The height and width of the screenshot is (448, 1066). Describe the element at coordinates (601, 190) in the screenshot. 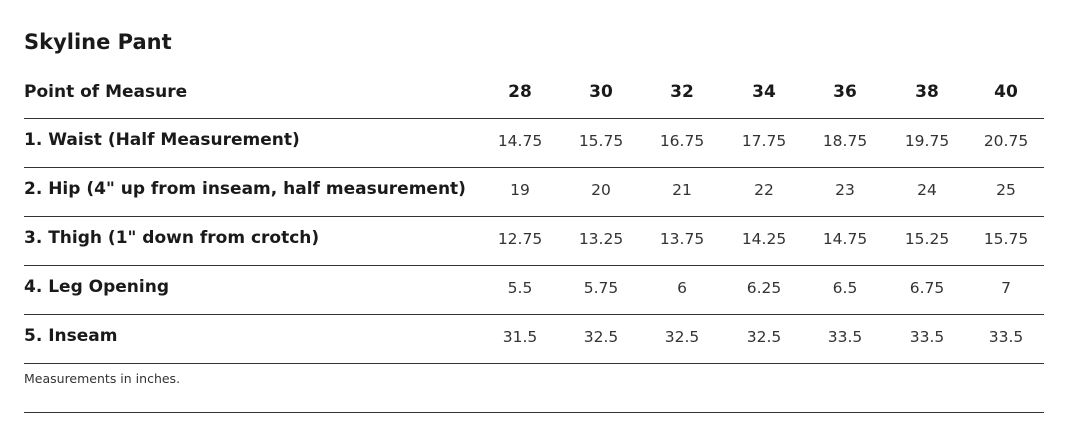

I see `cell: 20` at that location.